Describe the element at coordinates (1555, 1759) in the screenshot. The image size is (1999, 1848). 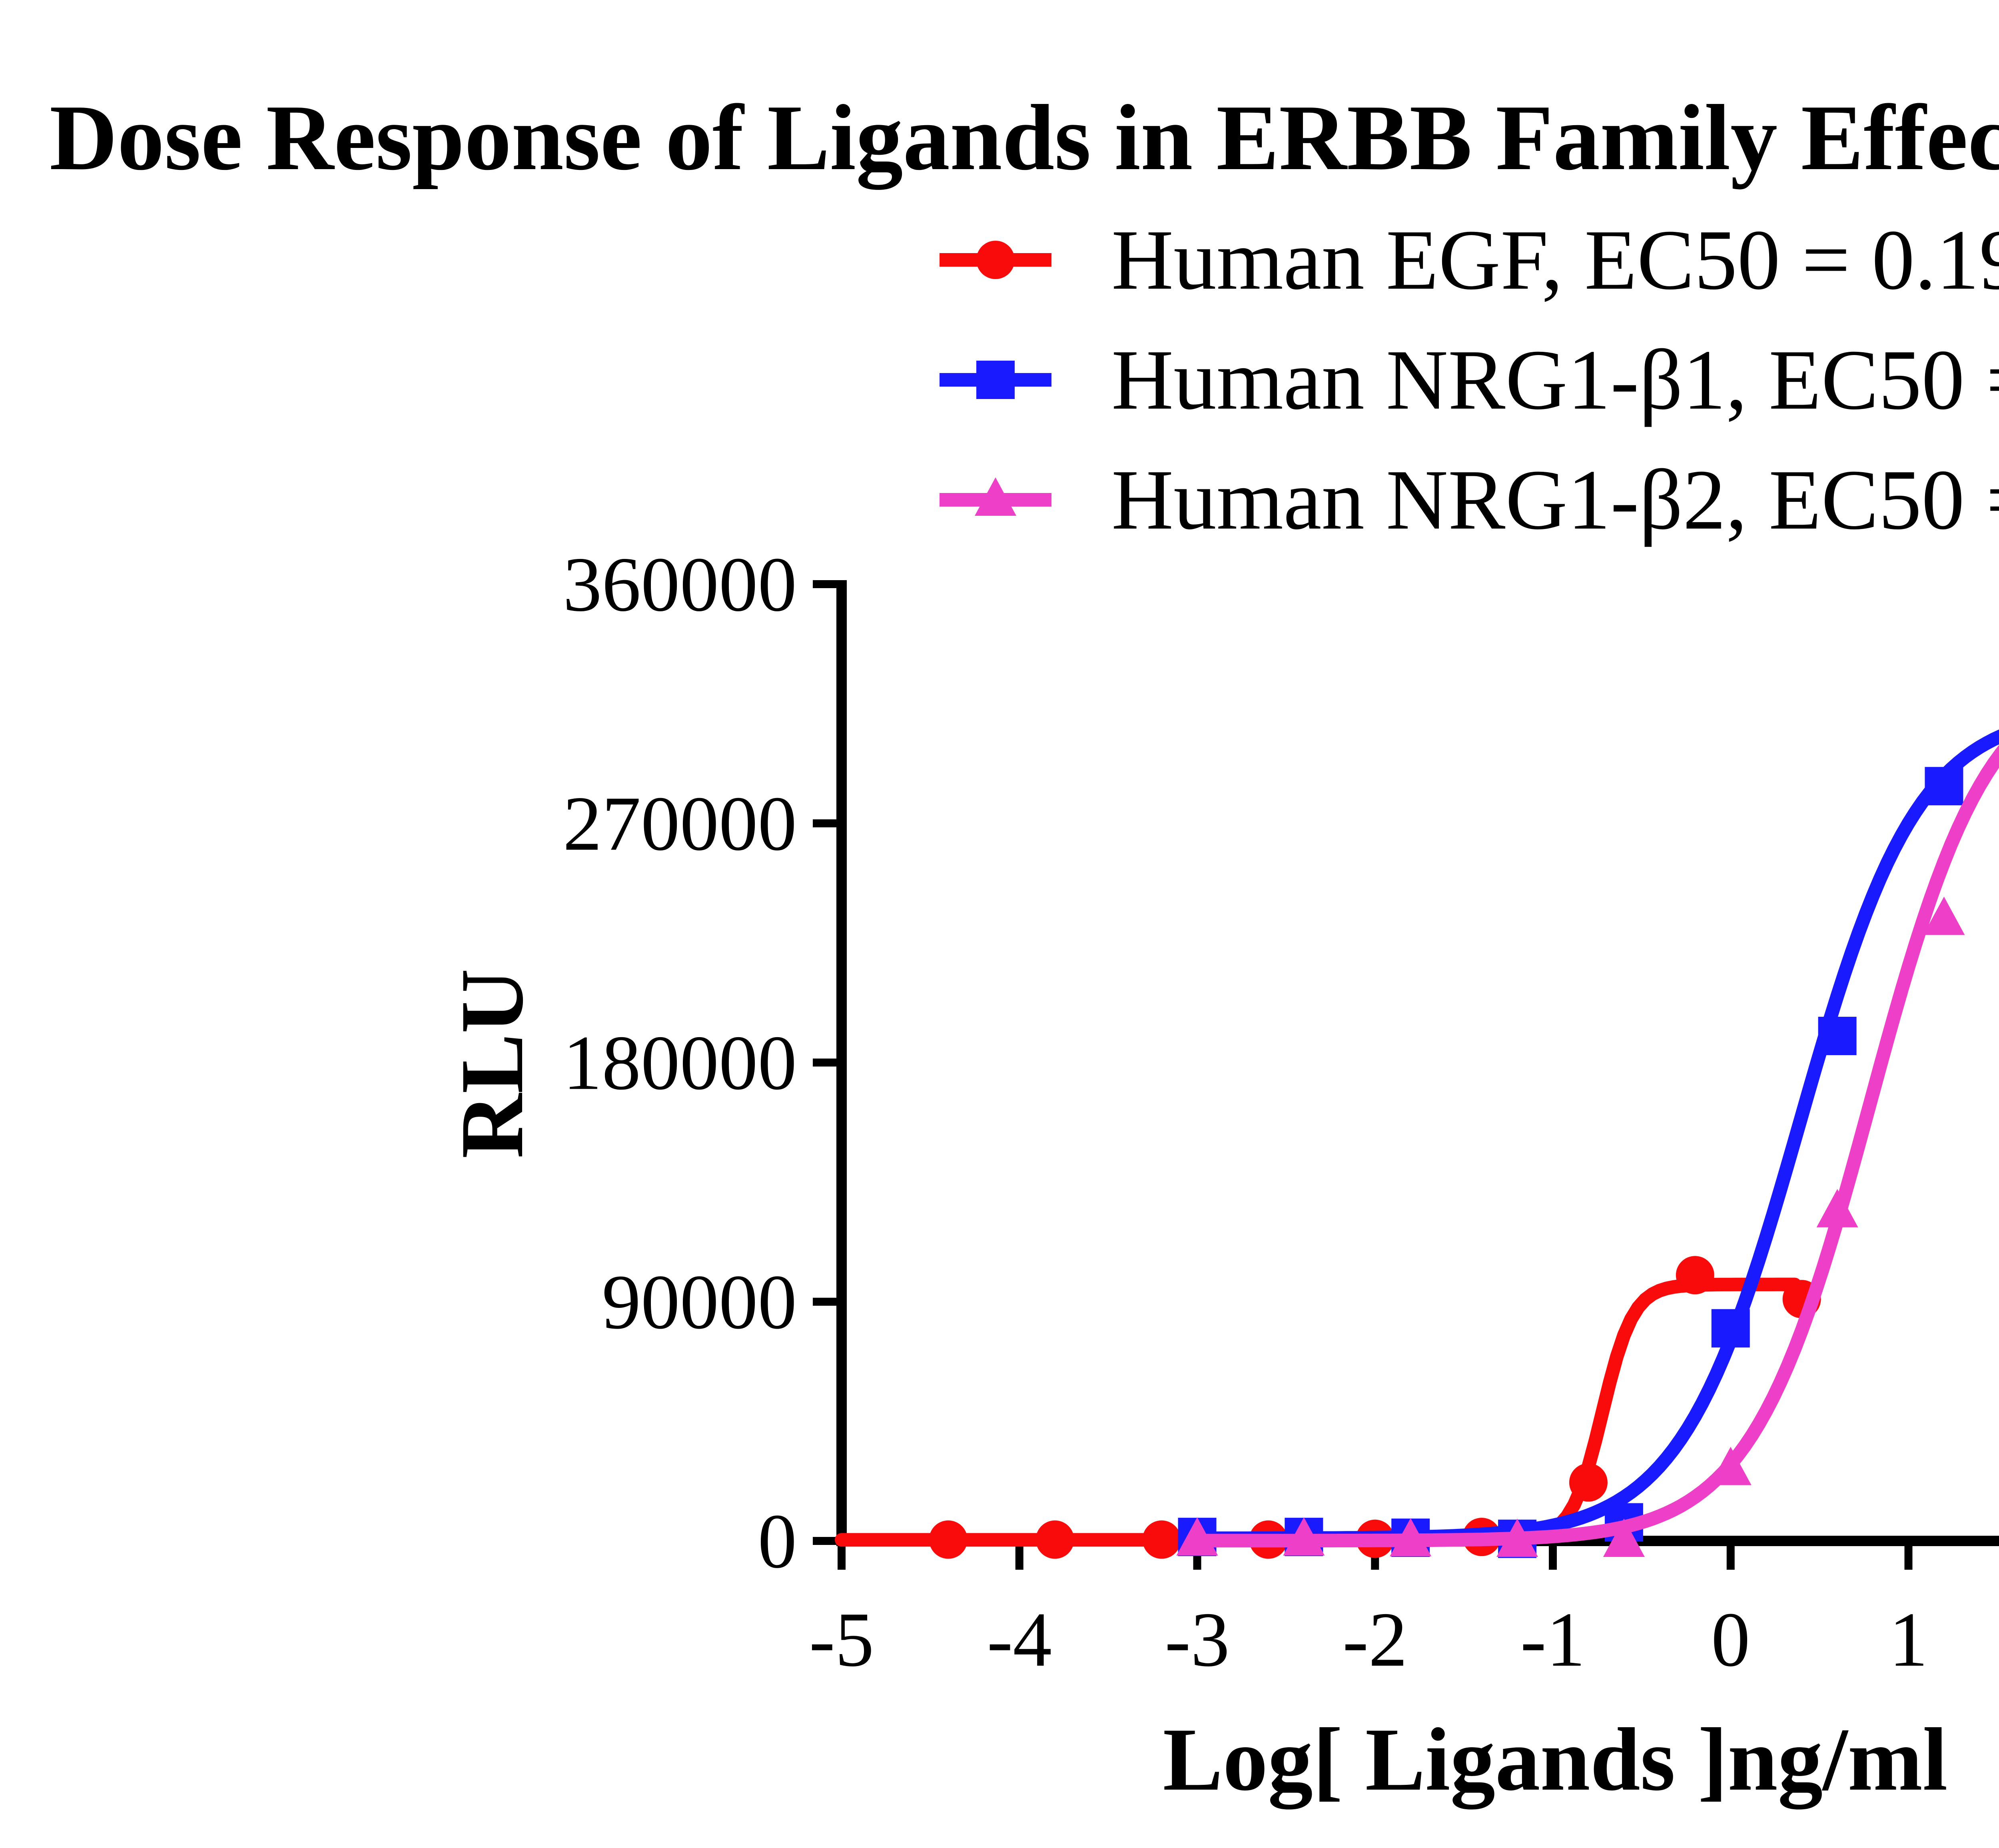
I see `x-axis-title: Log[ Ligands ]ng/ml` at that location.